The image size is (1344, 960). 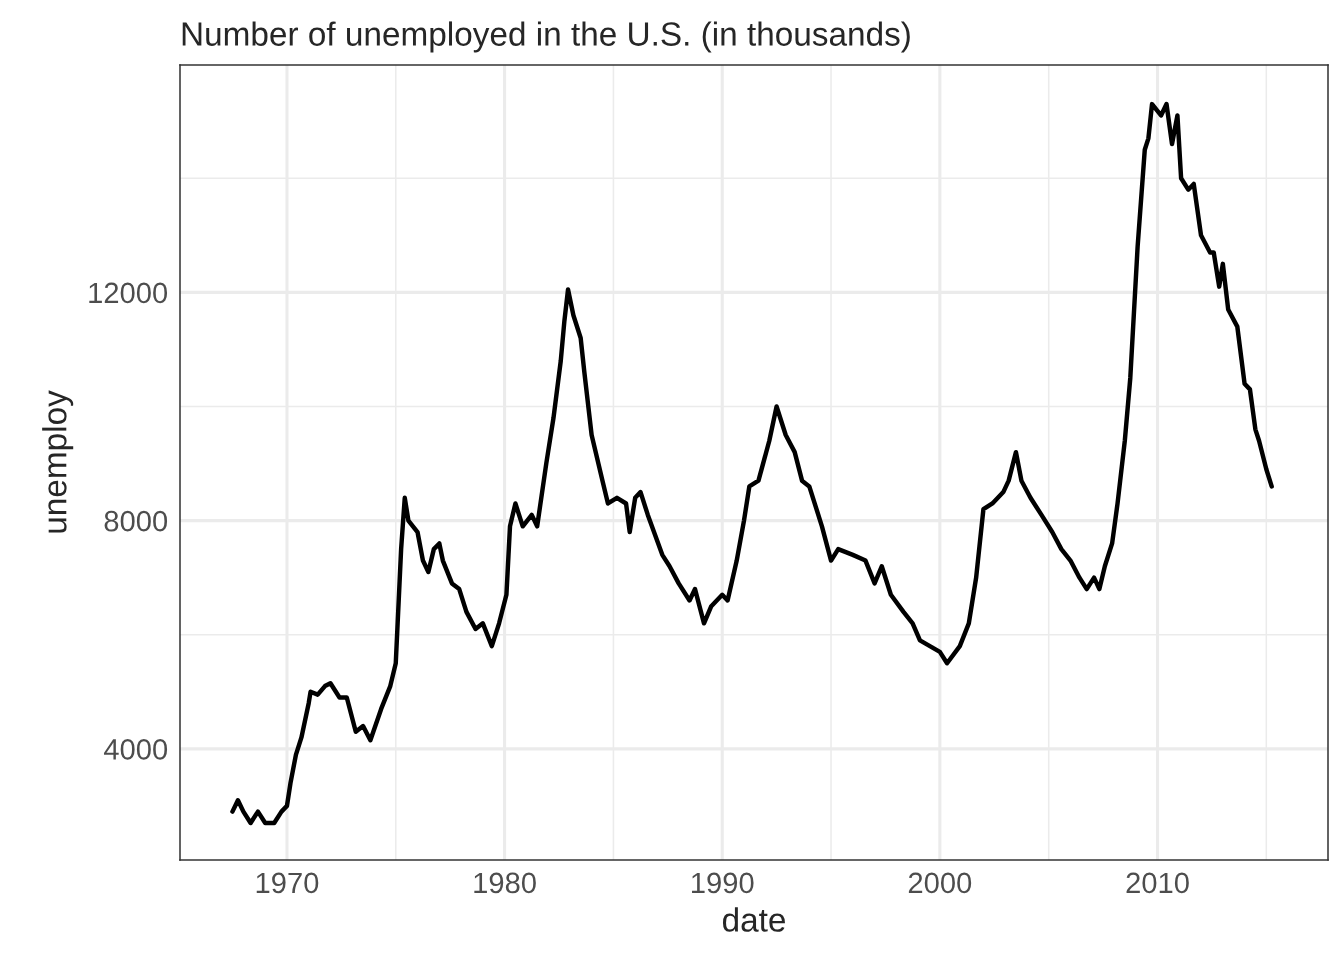 I want to click on x-tick-label: 2010, so click(x=1157, y=883).